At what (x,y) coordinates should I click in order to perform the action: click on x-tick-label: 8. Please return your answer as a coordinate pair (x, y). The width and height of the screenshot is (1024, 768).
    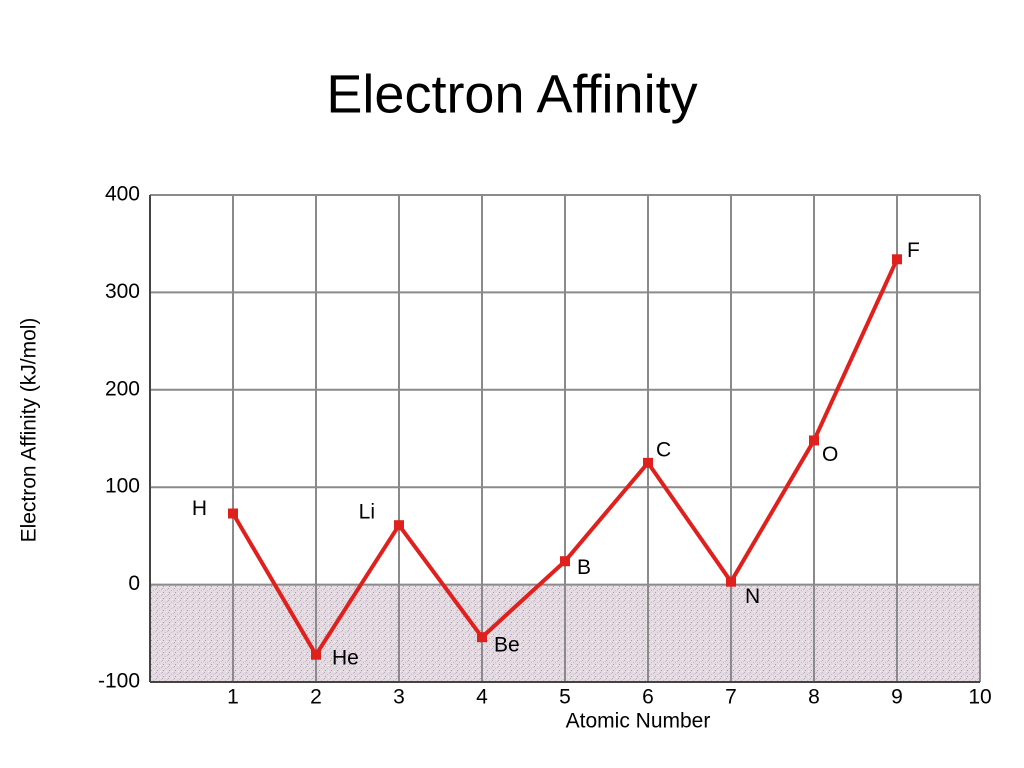
    Looking at the image, I should click on (814, 697).